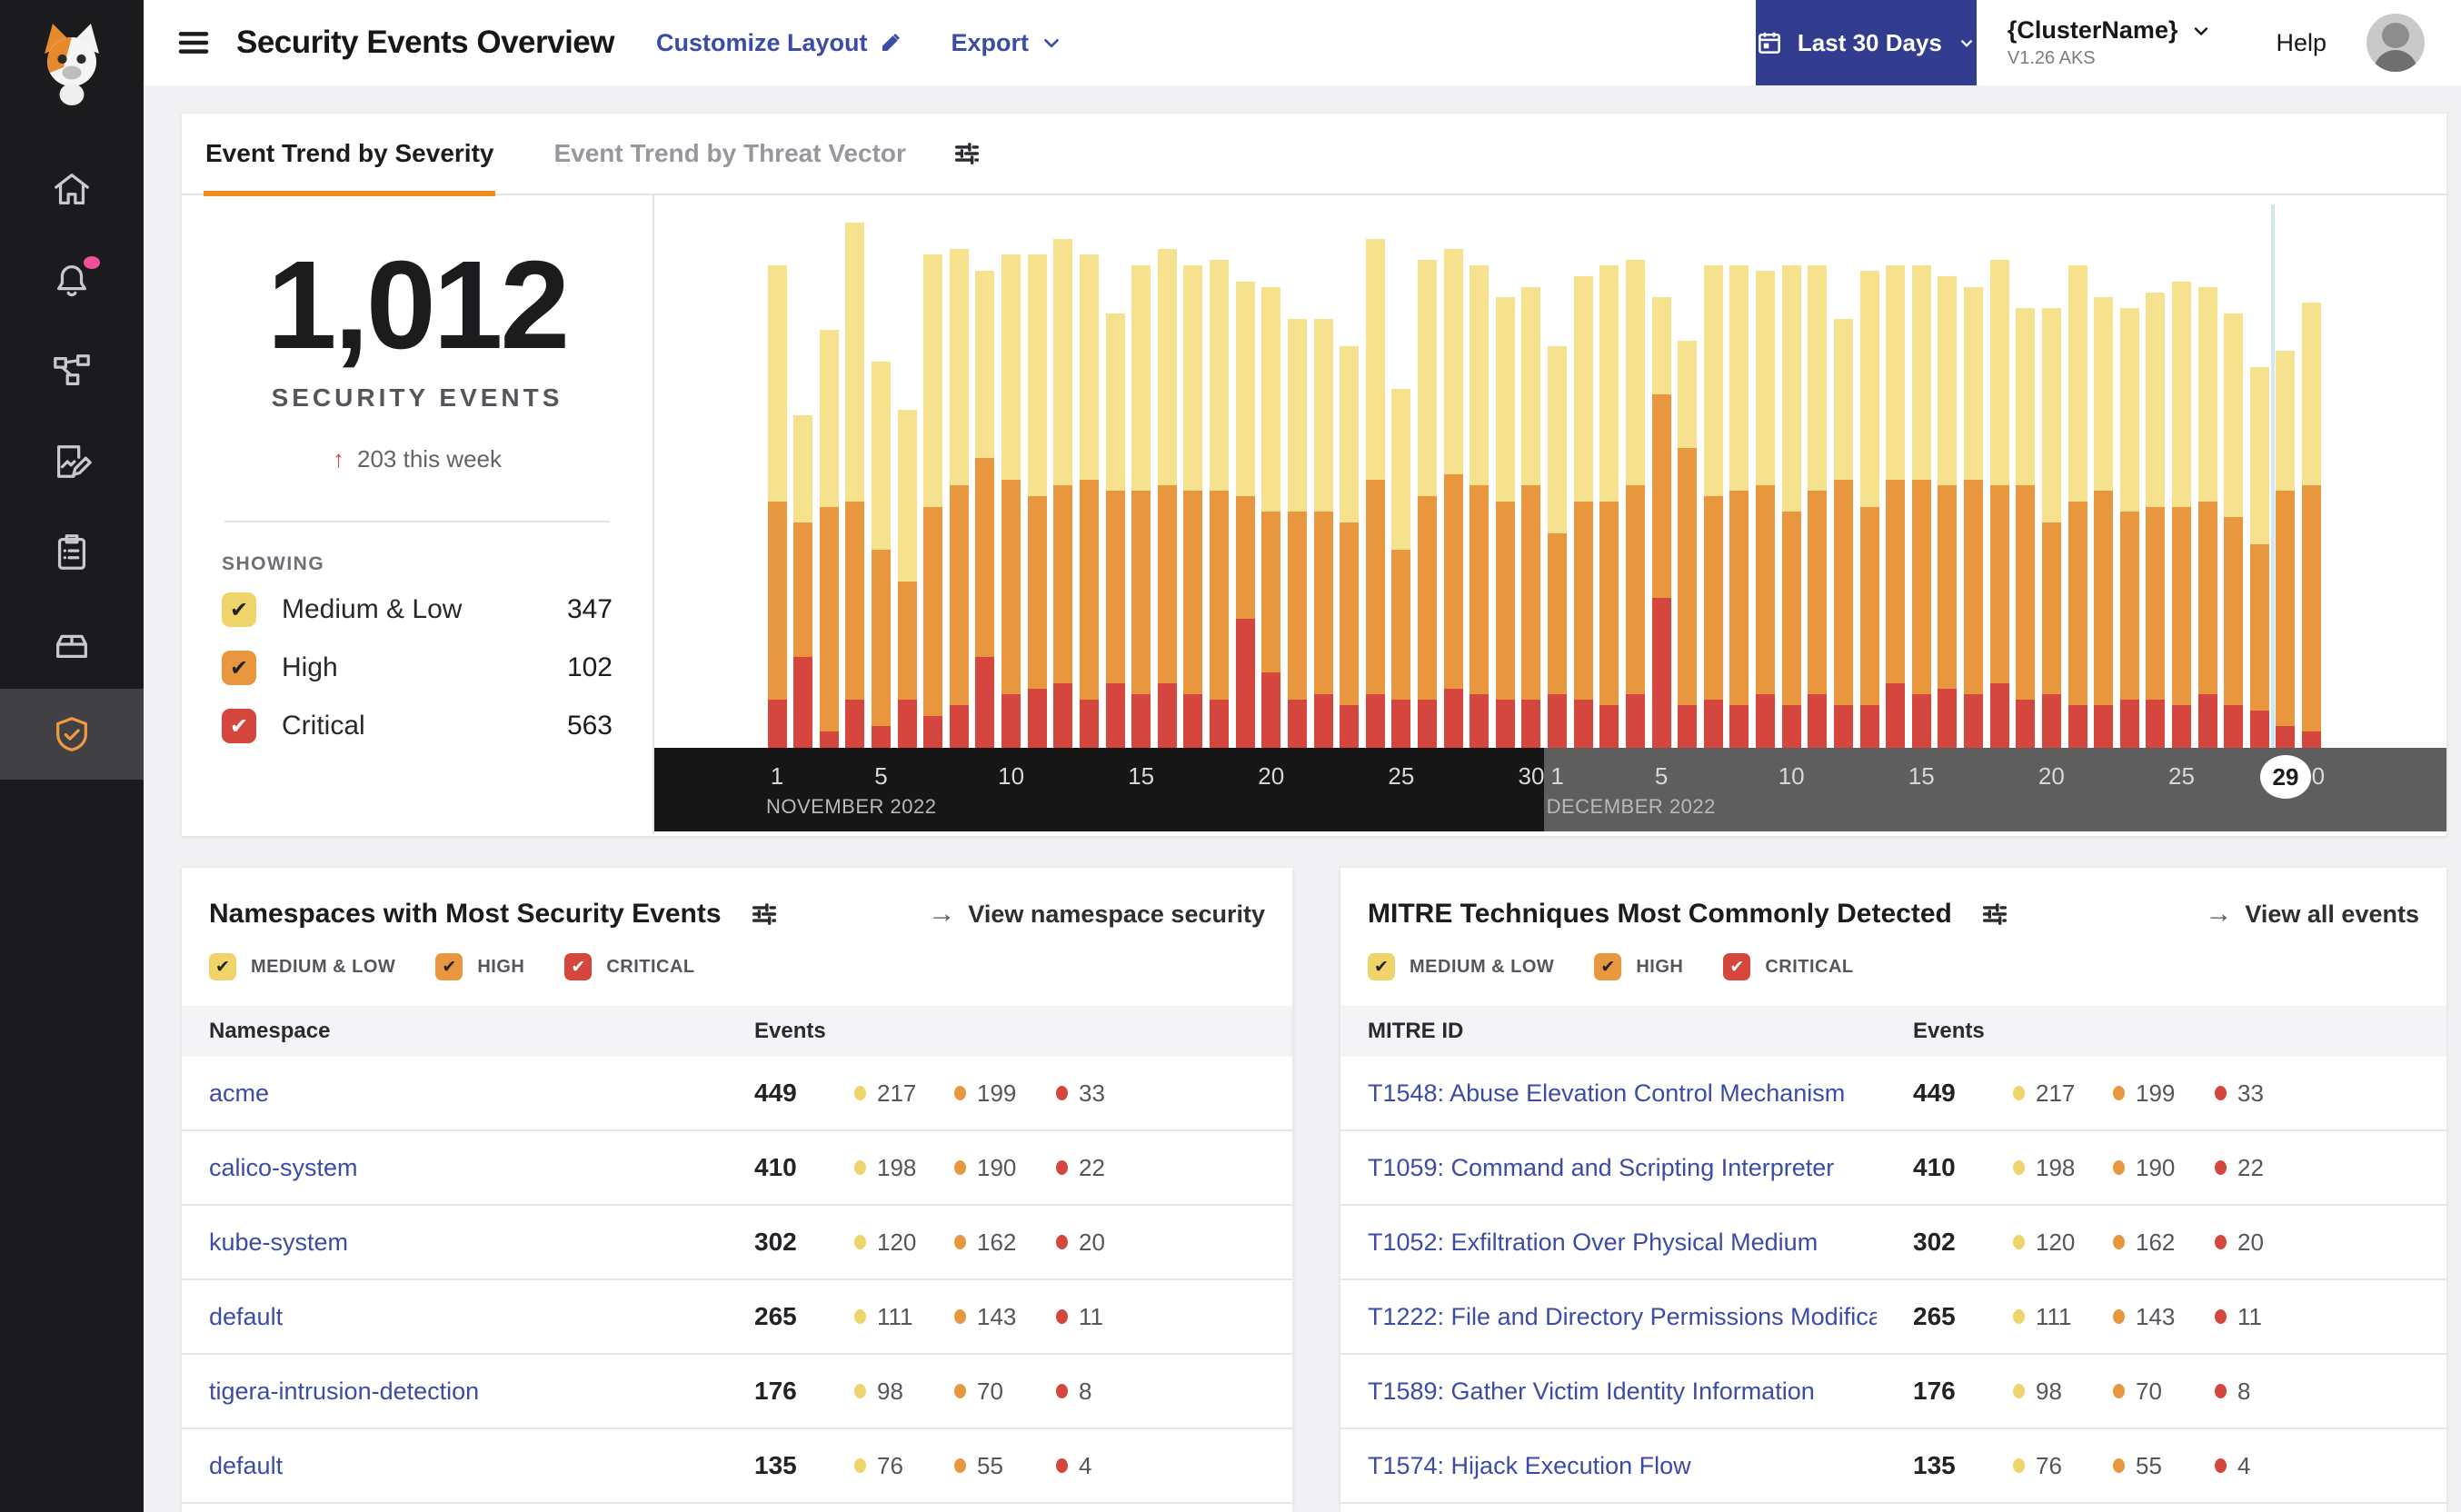  What do you see at coordinates (729, 153) in the screenshot?
I see `tab-event-trend-by-threat-vector: Event Trend by Threat Vector` at bounding box center [729, 153].